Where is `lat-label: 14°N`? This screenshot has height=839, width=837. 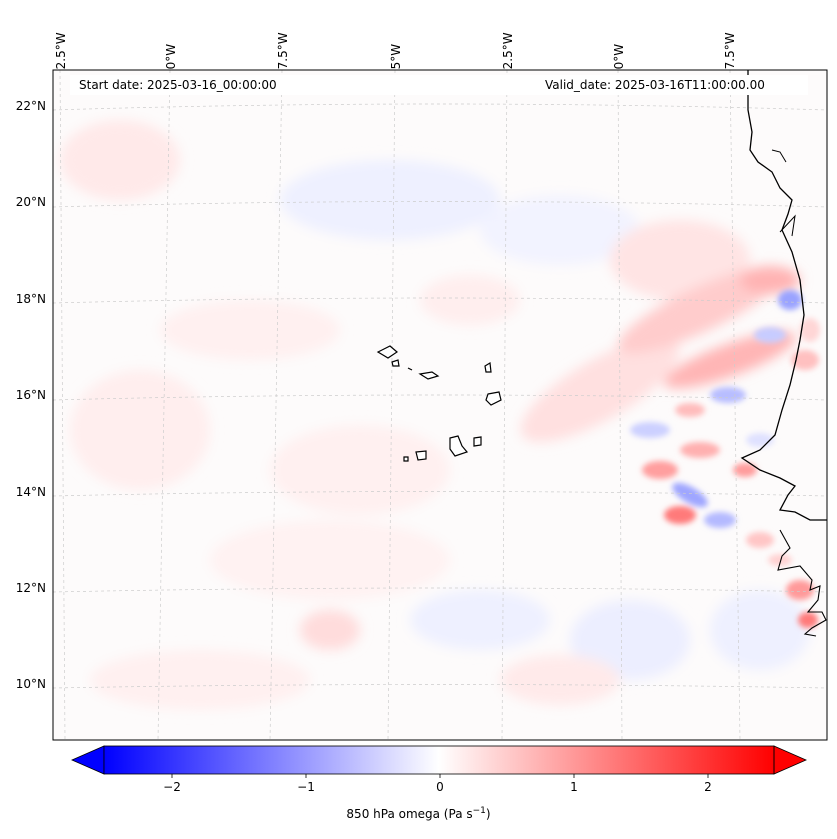 lat-label: 14°N is located at coordinates (30, 492).